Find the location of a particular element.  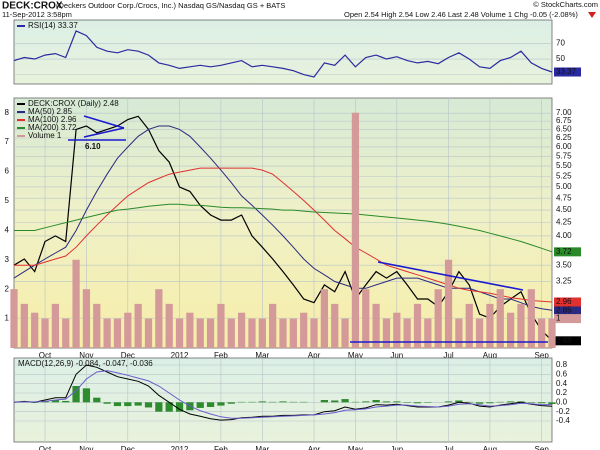

end-label: 33.37 is located at coordinates (566, 71).